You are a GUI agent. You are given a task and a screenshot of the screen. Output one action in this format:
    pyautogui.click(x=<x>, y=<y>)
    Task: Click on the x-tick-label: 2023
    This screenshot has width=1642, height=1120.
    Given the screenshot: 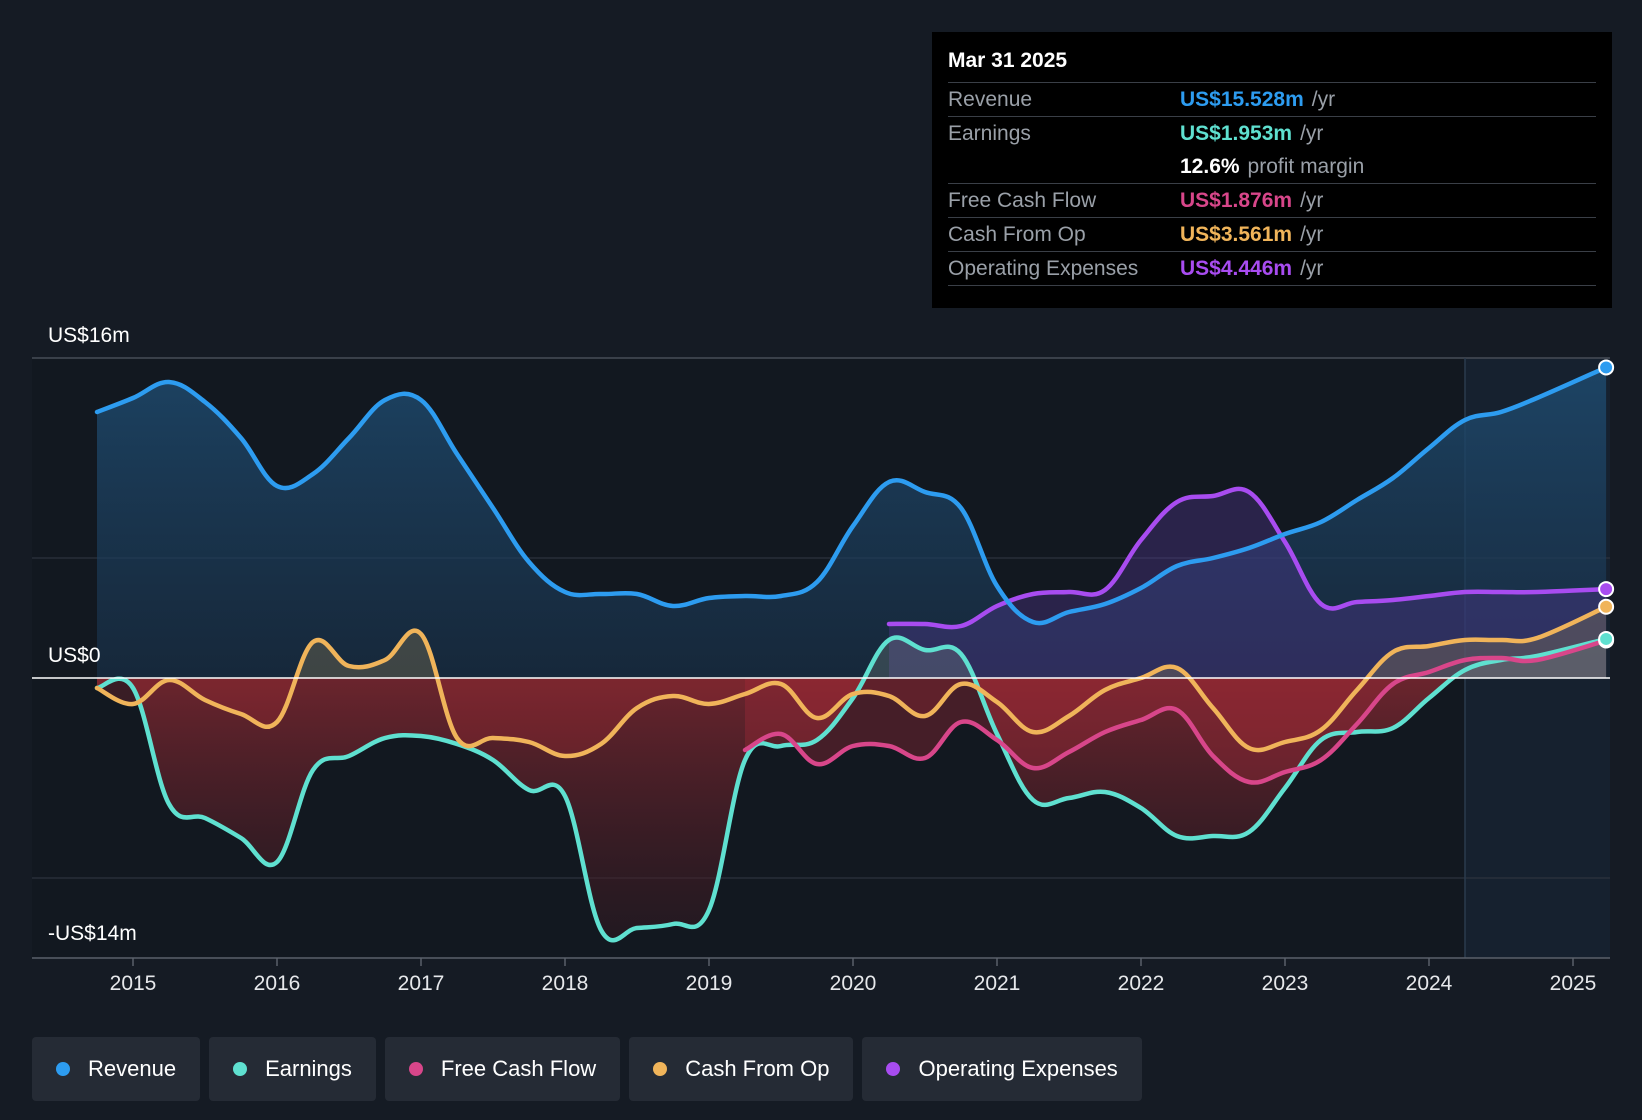 What is the action you would take?
    pyautogui.click(x=1285, y=983)
    